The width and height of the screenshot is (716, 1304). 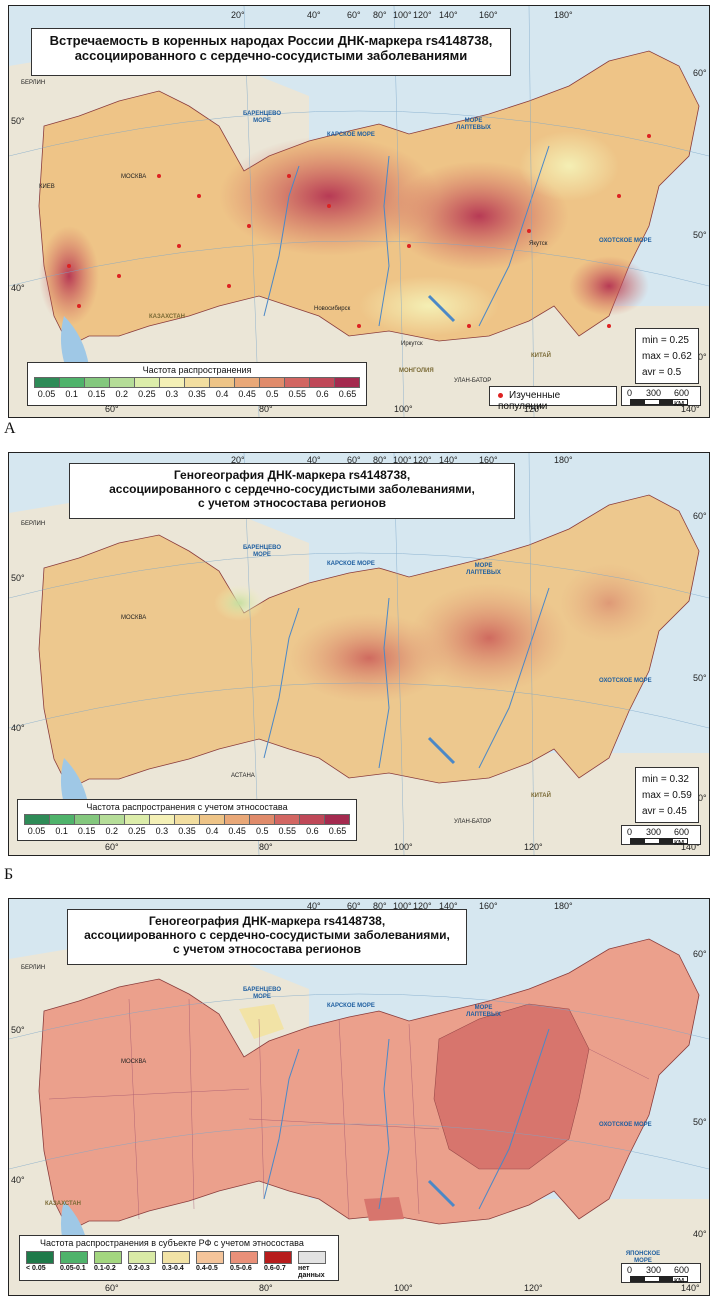 What do you see at coordinates (665, 779) in the screenshot?
I see `stat-min-b: min = 0.32` at bounding box center [665, 779].